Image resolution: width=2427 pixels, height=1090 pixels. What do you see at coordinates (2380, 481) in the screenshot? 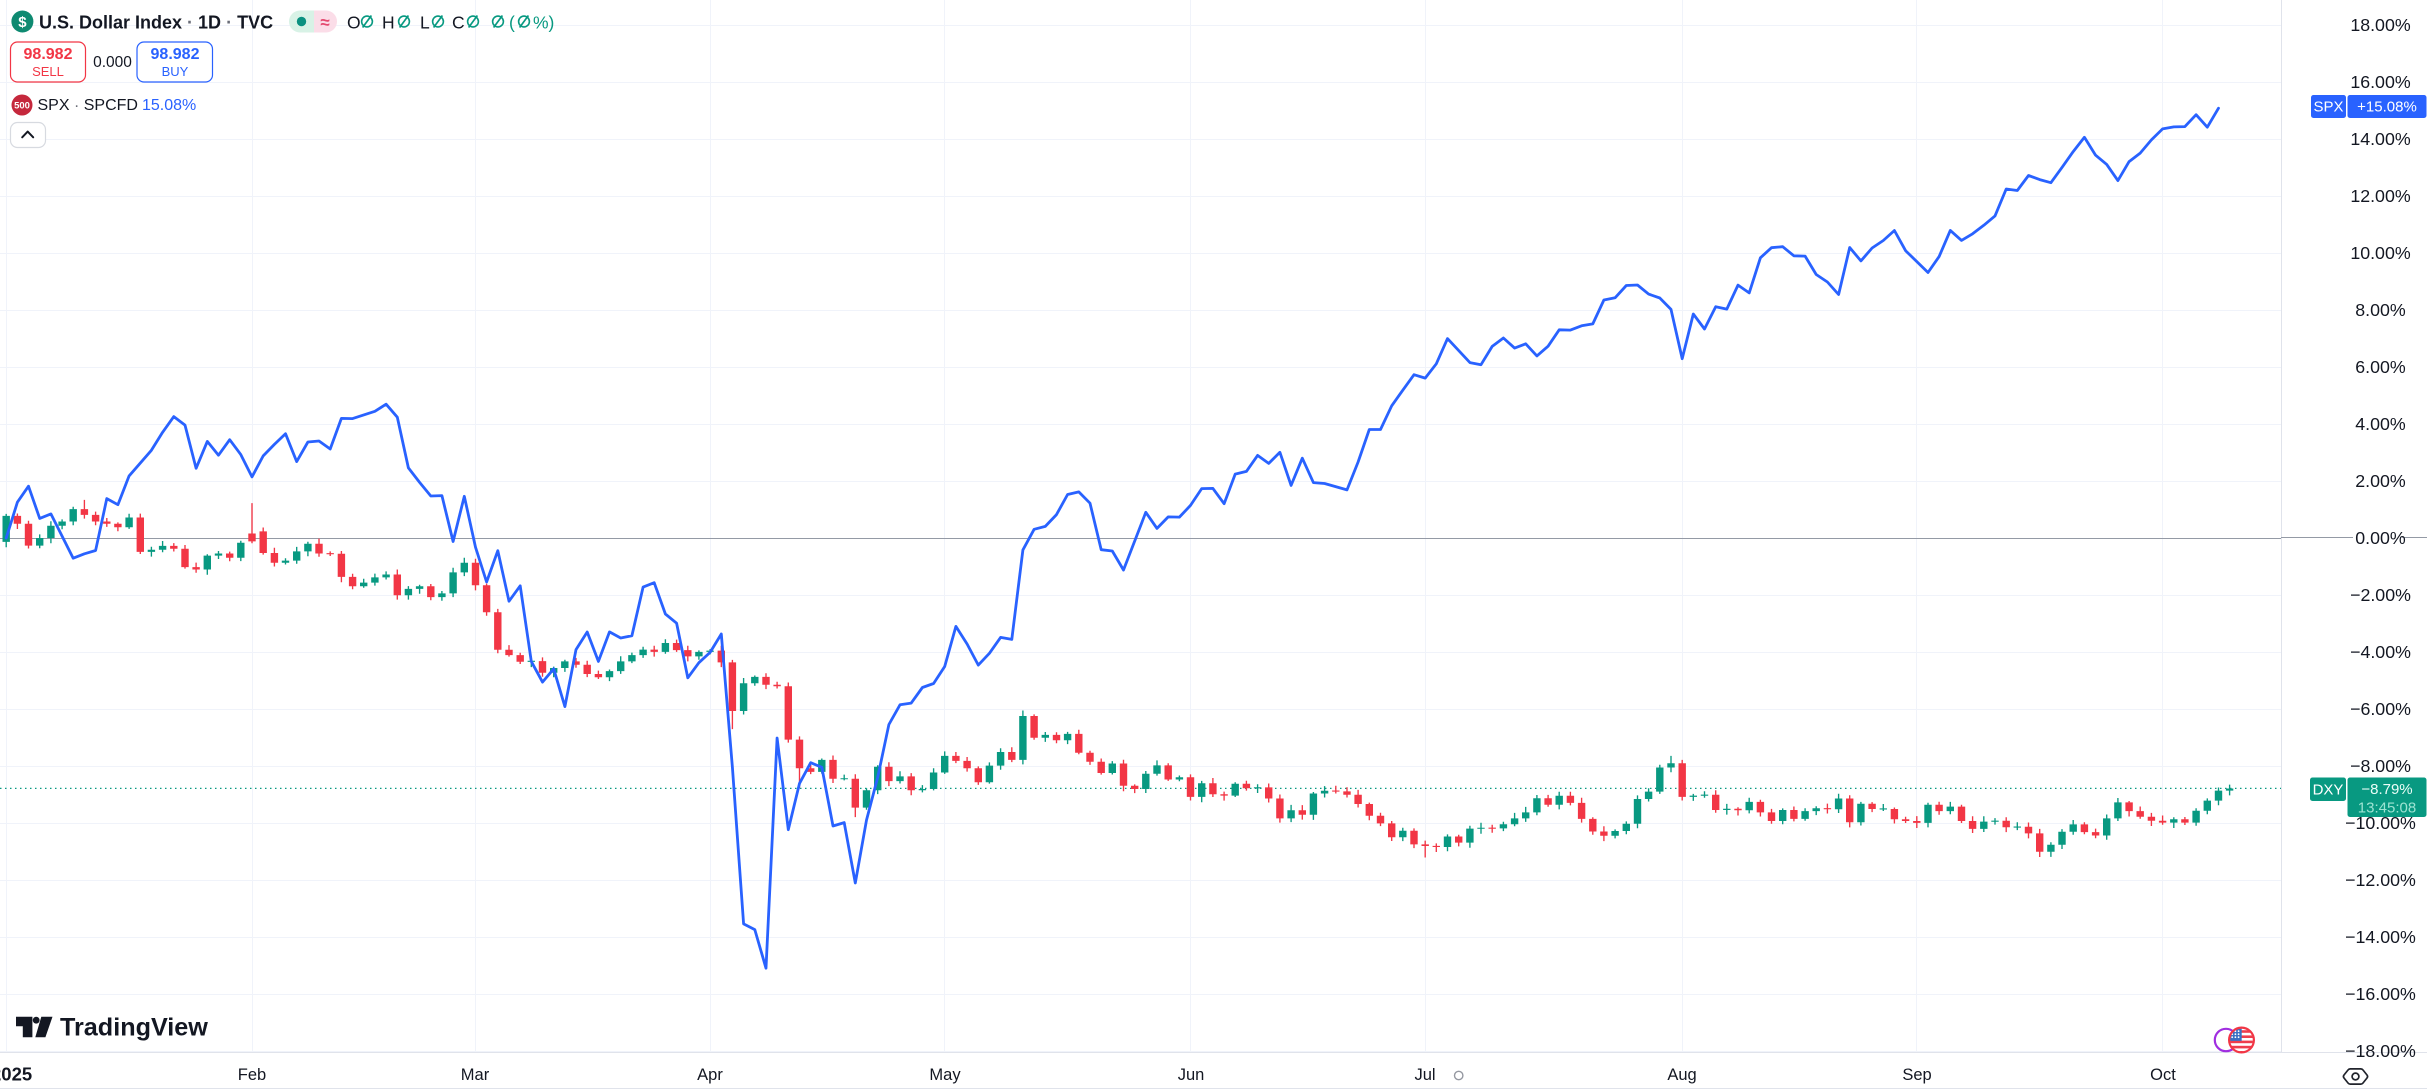
I see `svg-text: 2.00%` at bounding box center [2380, 481].